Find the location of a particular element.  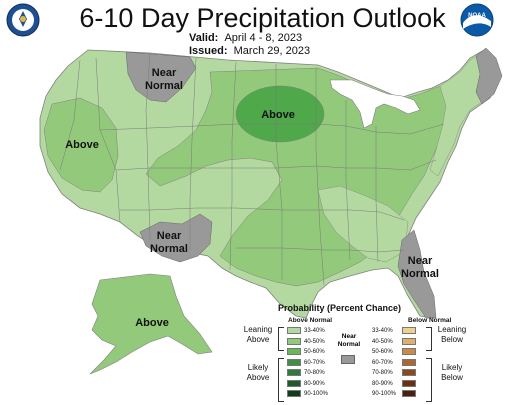

bracket-likely-above is located at coordinates (281, 380).